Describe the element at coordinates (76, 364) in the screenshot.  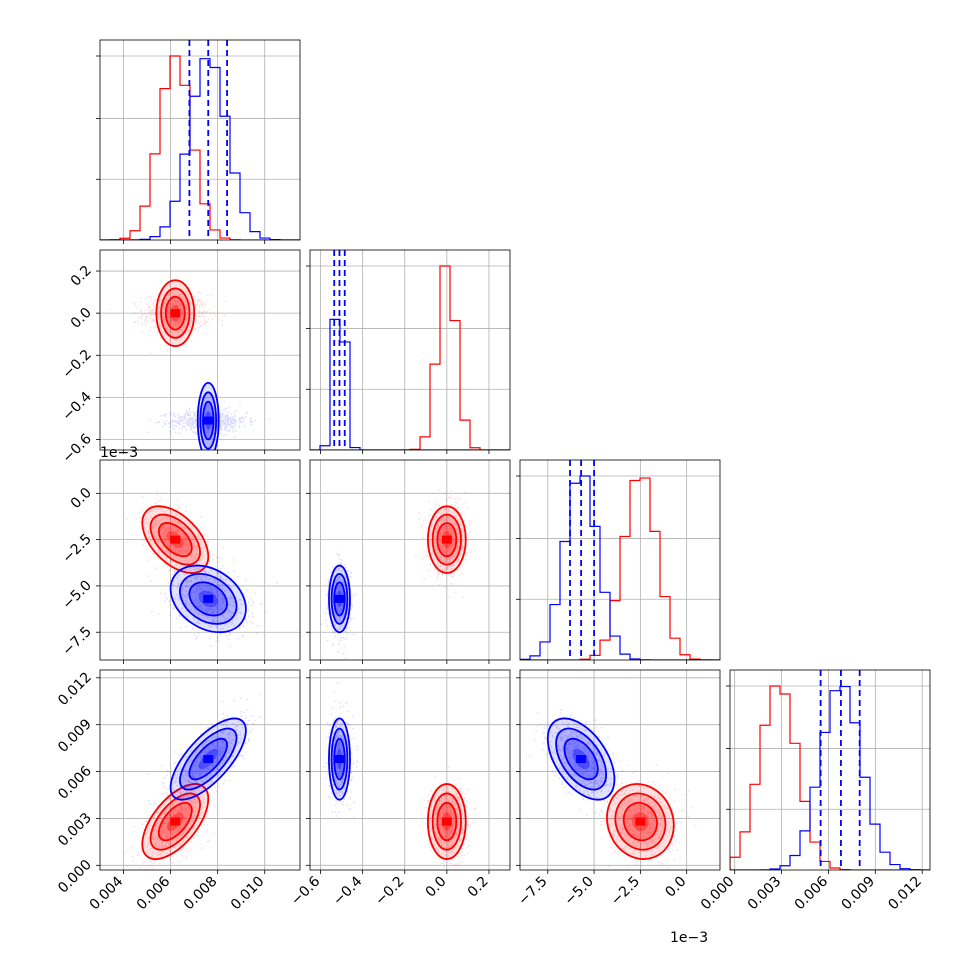
I see `y-tick-label: −0.2` at that location.